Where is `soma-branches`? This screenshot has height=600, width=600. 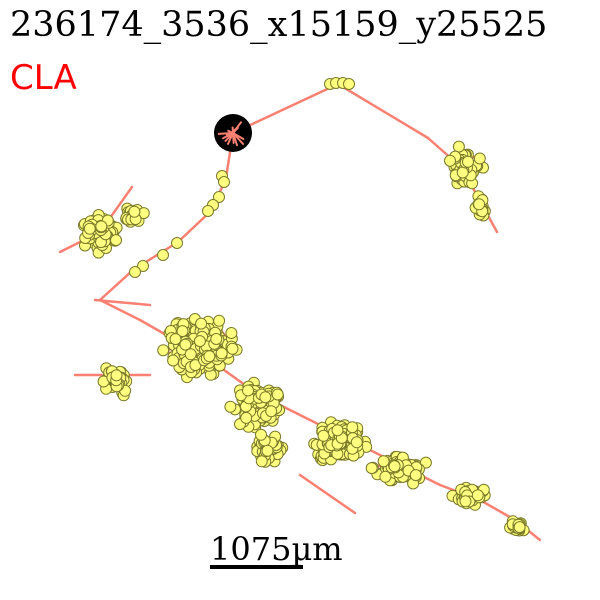
soma-branches is located at coordinates (231, 134).